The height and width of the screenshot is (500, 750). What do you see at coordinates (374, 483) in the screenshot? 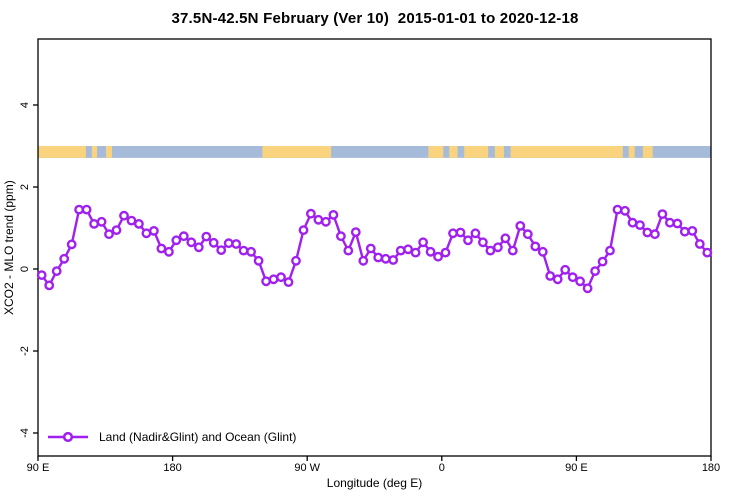
I see `x-axis-title: Longitude (deg E)` at bounding box center [374, 483].